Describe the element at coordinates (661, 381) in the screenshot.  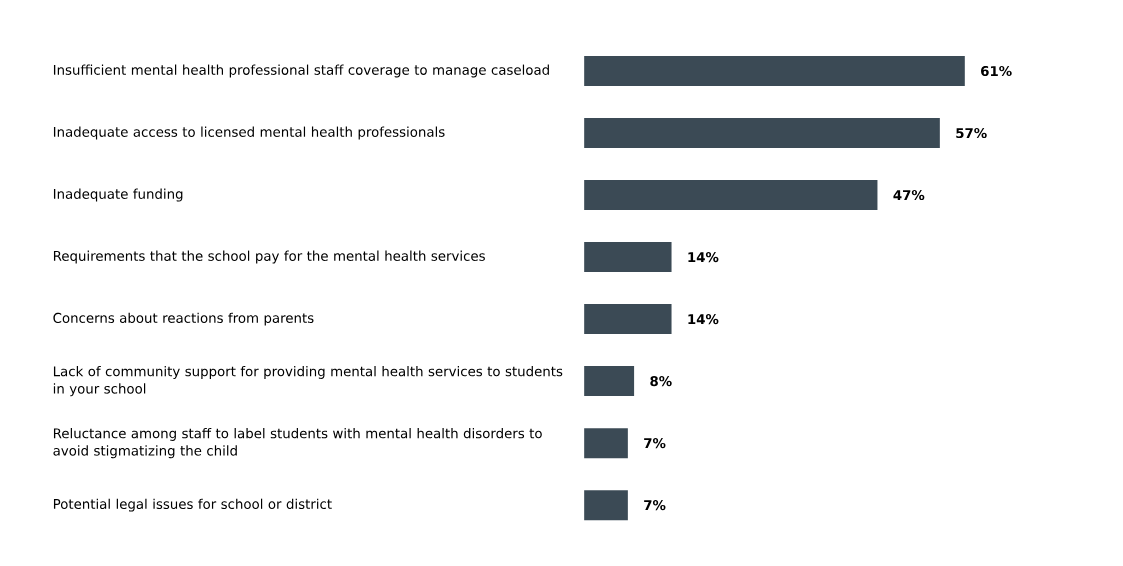
I see `data-label: 8%` at that location.